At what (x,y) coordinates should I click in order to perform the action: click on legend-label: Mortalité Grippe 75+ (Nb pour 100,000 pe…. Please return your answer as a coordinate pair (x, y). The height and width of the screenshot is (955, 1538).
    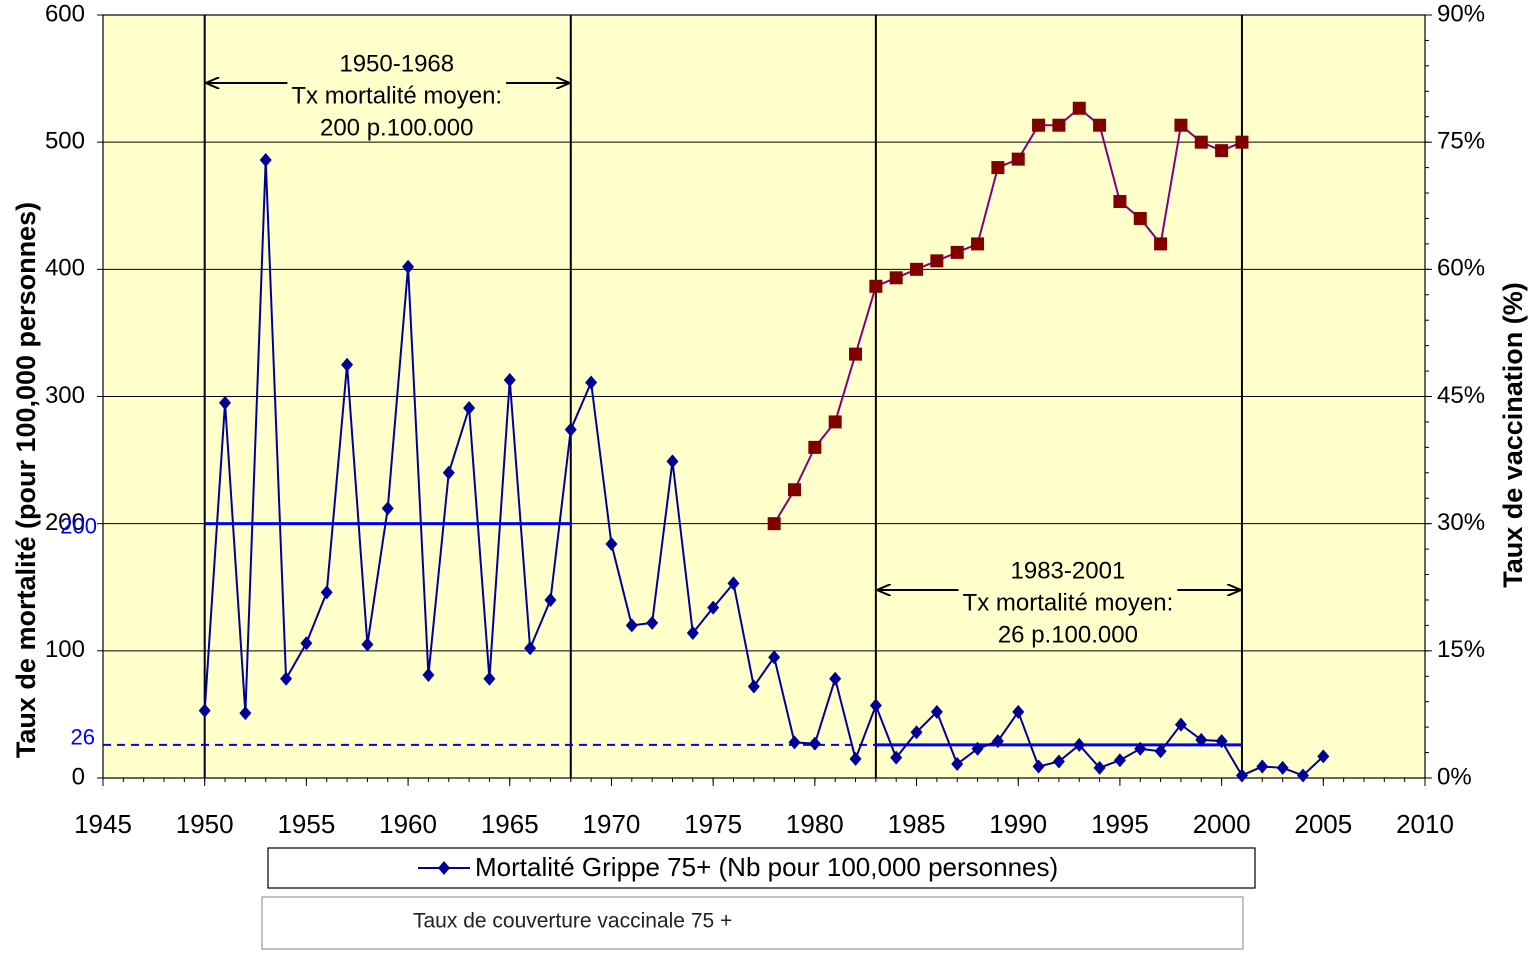
    Looking at the image, I should click on (766, 867).